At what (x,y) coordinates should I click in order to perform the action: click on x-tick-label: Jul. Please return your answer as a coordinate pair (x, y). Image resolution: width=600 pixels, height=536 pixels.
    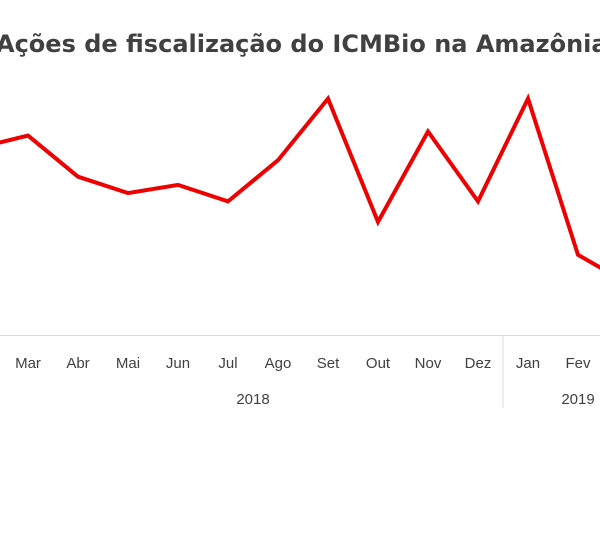
    Looking at the image, I should click on (227, 363).